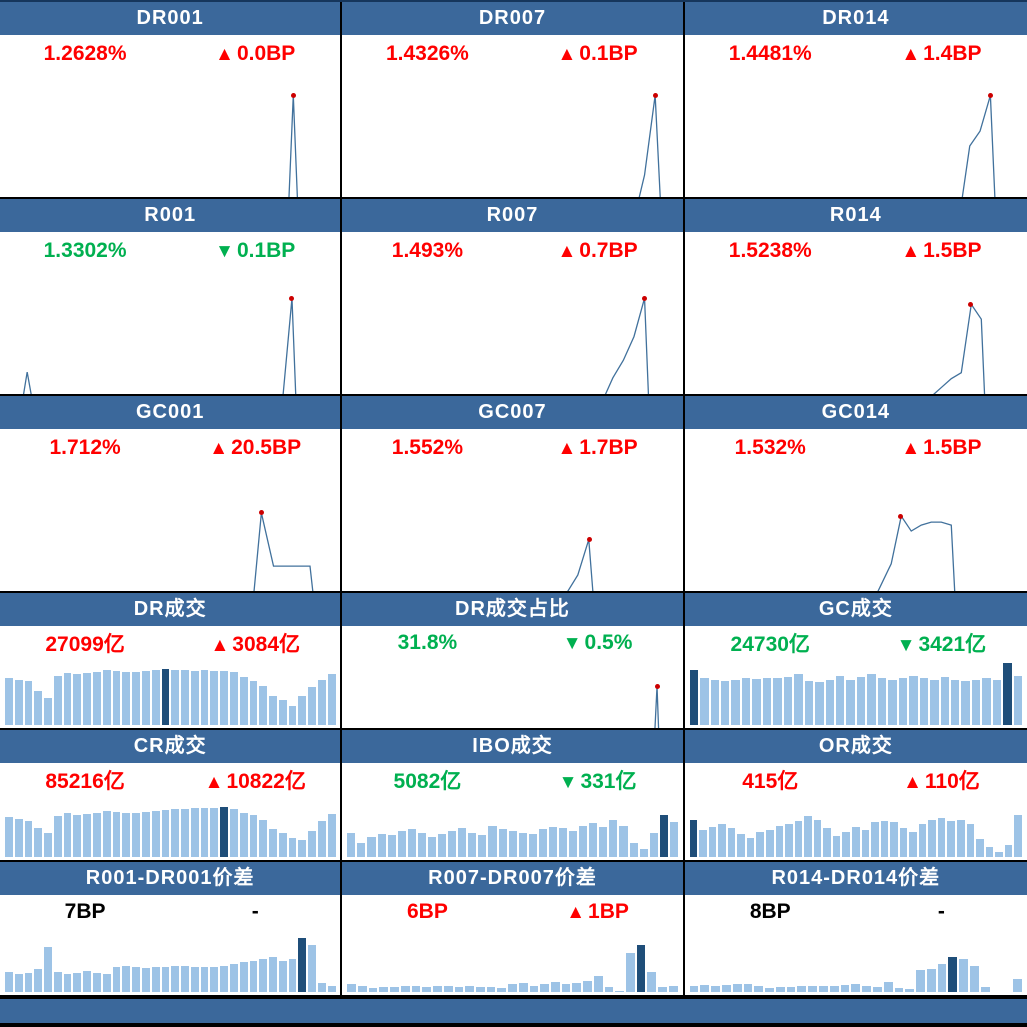 The height and width of the screenshot is (1027, 1027). I want to click on volume-stat-value: 85216亿, so click(85, 781).